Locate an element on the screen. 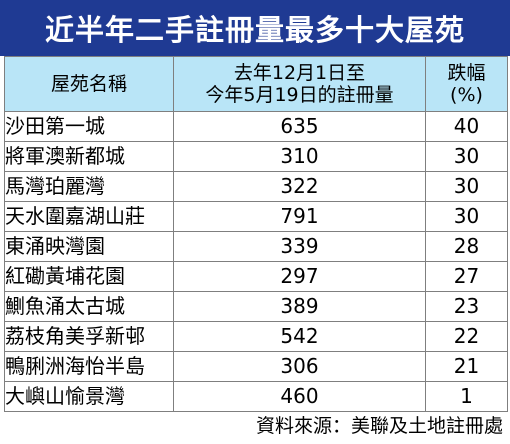  registration-volume: 339 is located at coordinates (299, 246).